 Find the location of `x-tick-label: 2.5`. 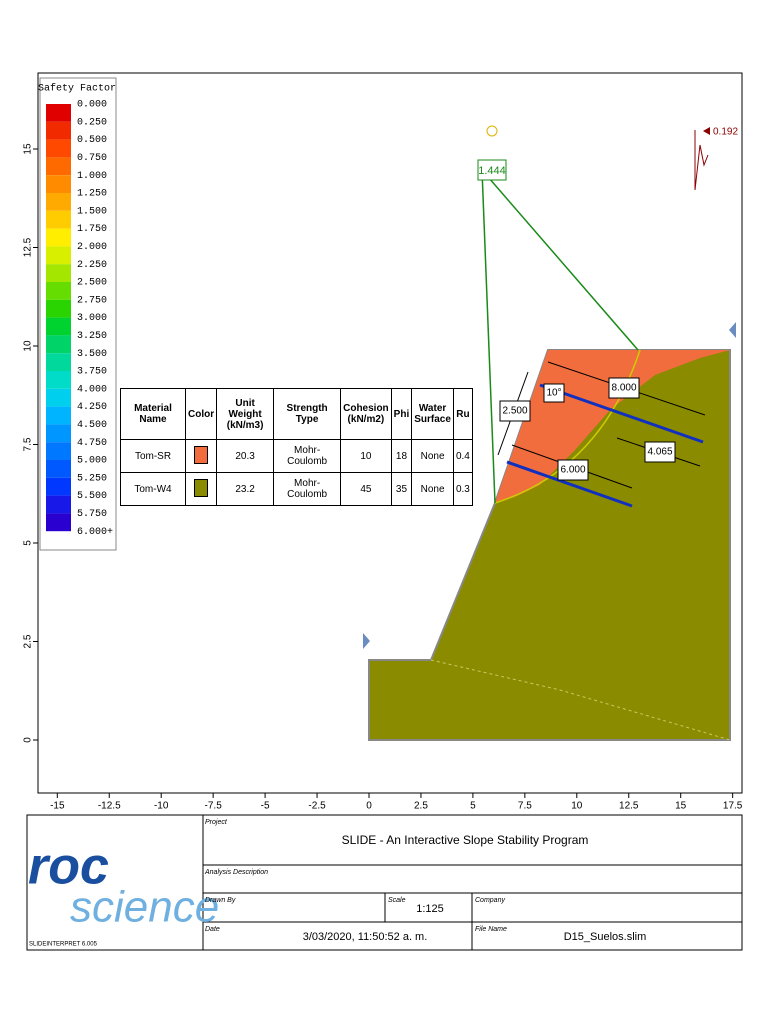

x-tick-label: 2.5 is located at coordinates (421, 806).